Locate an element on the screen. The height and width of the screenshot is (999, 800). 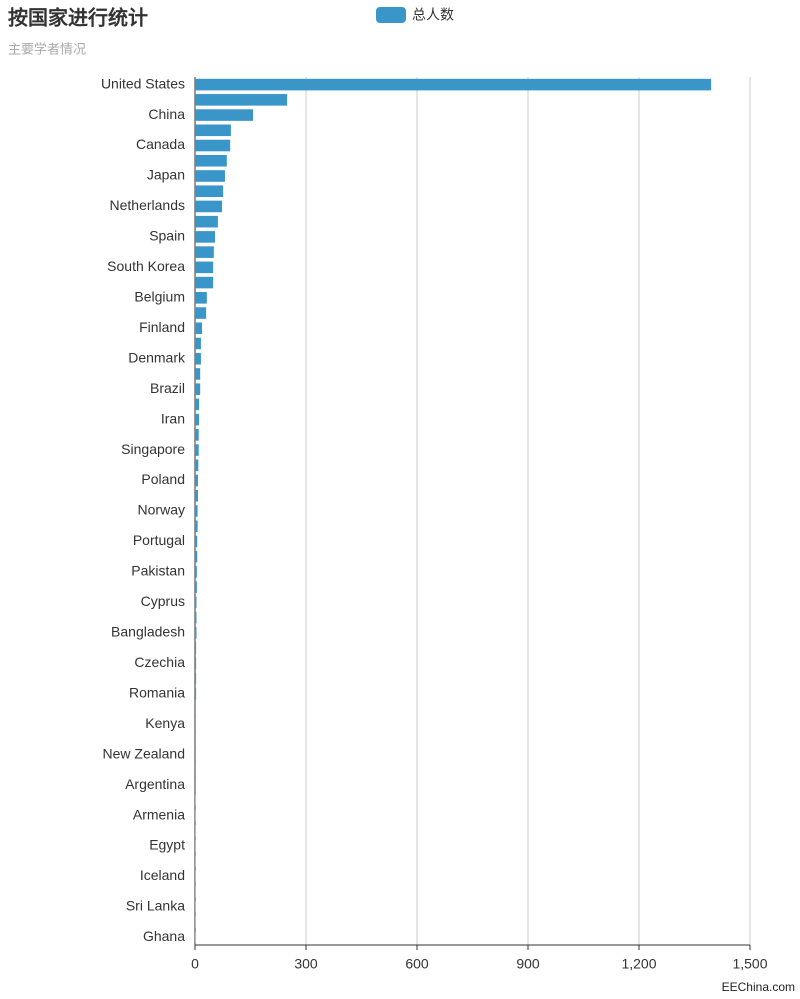
y-tick-label: Denmark is located at coordinates (157, 357).